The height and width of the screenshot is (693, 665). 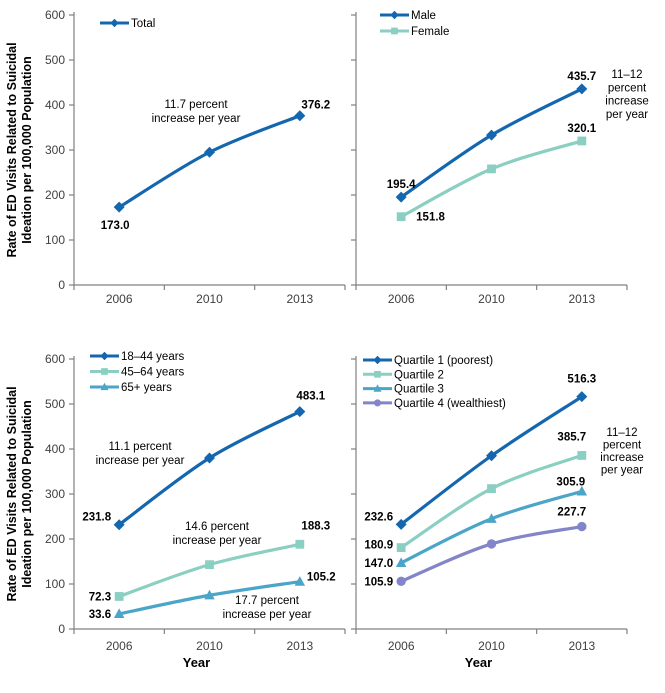 I want to click on annotation: 11.1 percent increase per year, so click(x=140, y=454).